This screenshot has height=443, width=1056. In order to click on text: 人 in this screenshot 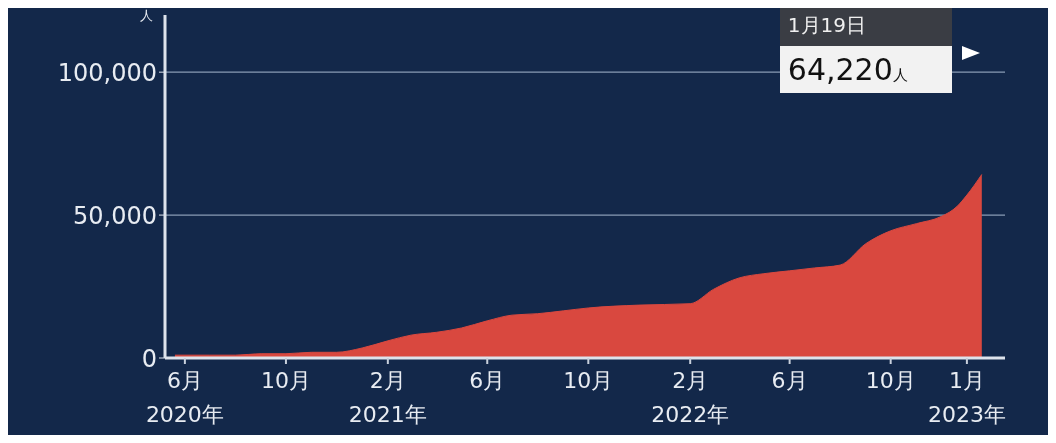, I will do `click(146, 16)`.